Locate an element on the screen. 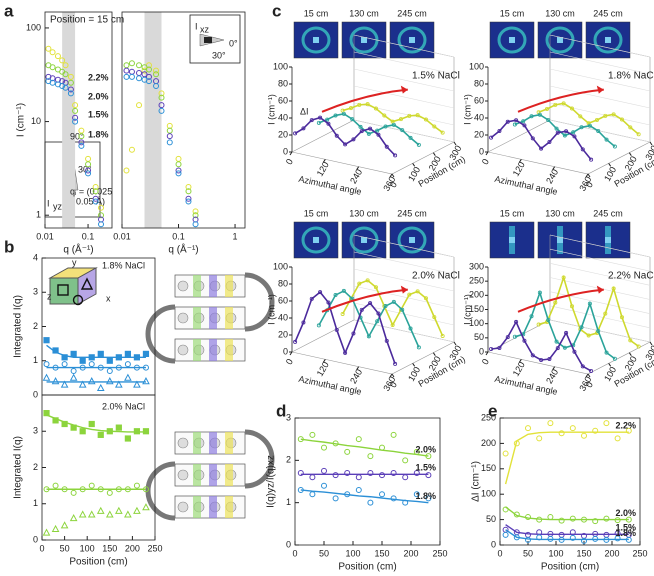 The height and width of the screenshot is (576, 654). inset-label: 130 cm is located at coordinates (364, 13).